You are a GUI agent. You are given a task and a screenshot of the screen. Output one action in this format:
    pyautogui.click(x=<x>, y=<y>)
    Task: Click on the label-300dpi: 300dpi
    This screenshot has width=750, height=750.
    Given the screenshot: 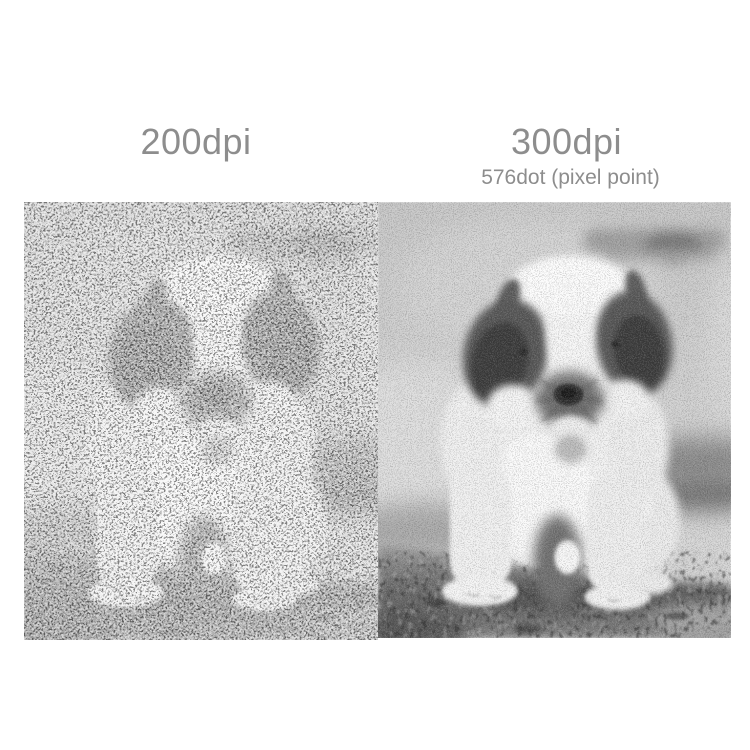 What is the action you would take?
    pyautogui.click(x=566, y=141)
    